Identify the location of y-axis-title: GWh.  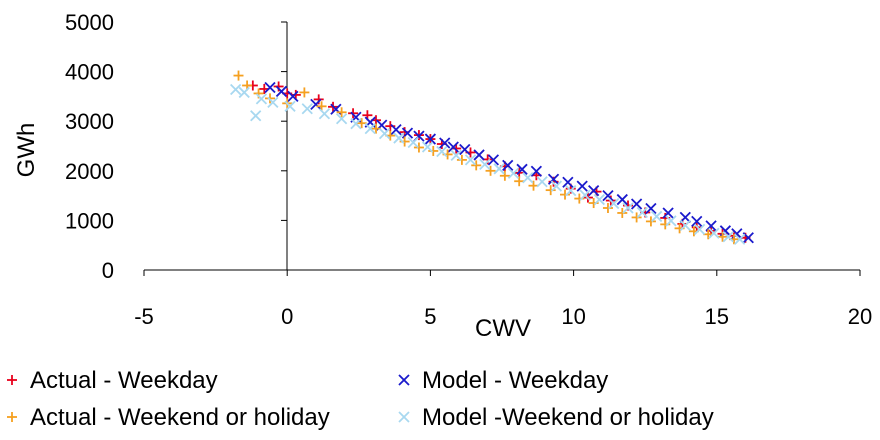
(26, 150).